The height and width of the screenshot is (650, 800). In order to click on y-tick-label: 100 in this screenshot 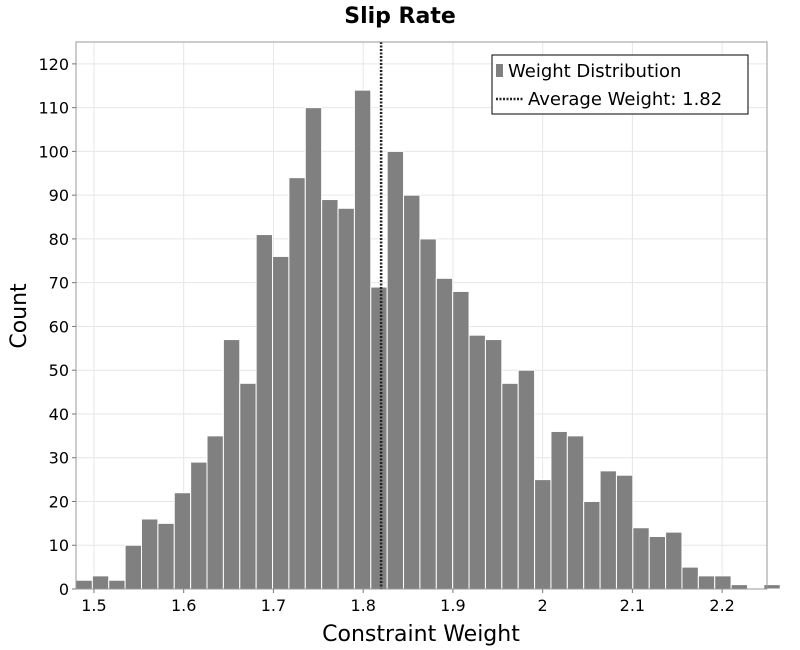, I will do `click(53, 151)`.